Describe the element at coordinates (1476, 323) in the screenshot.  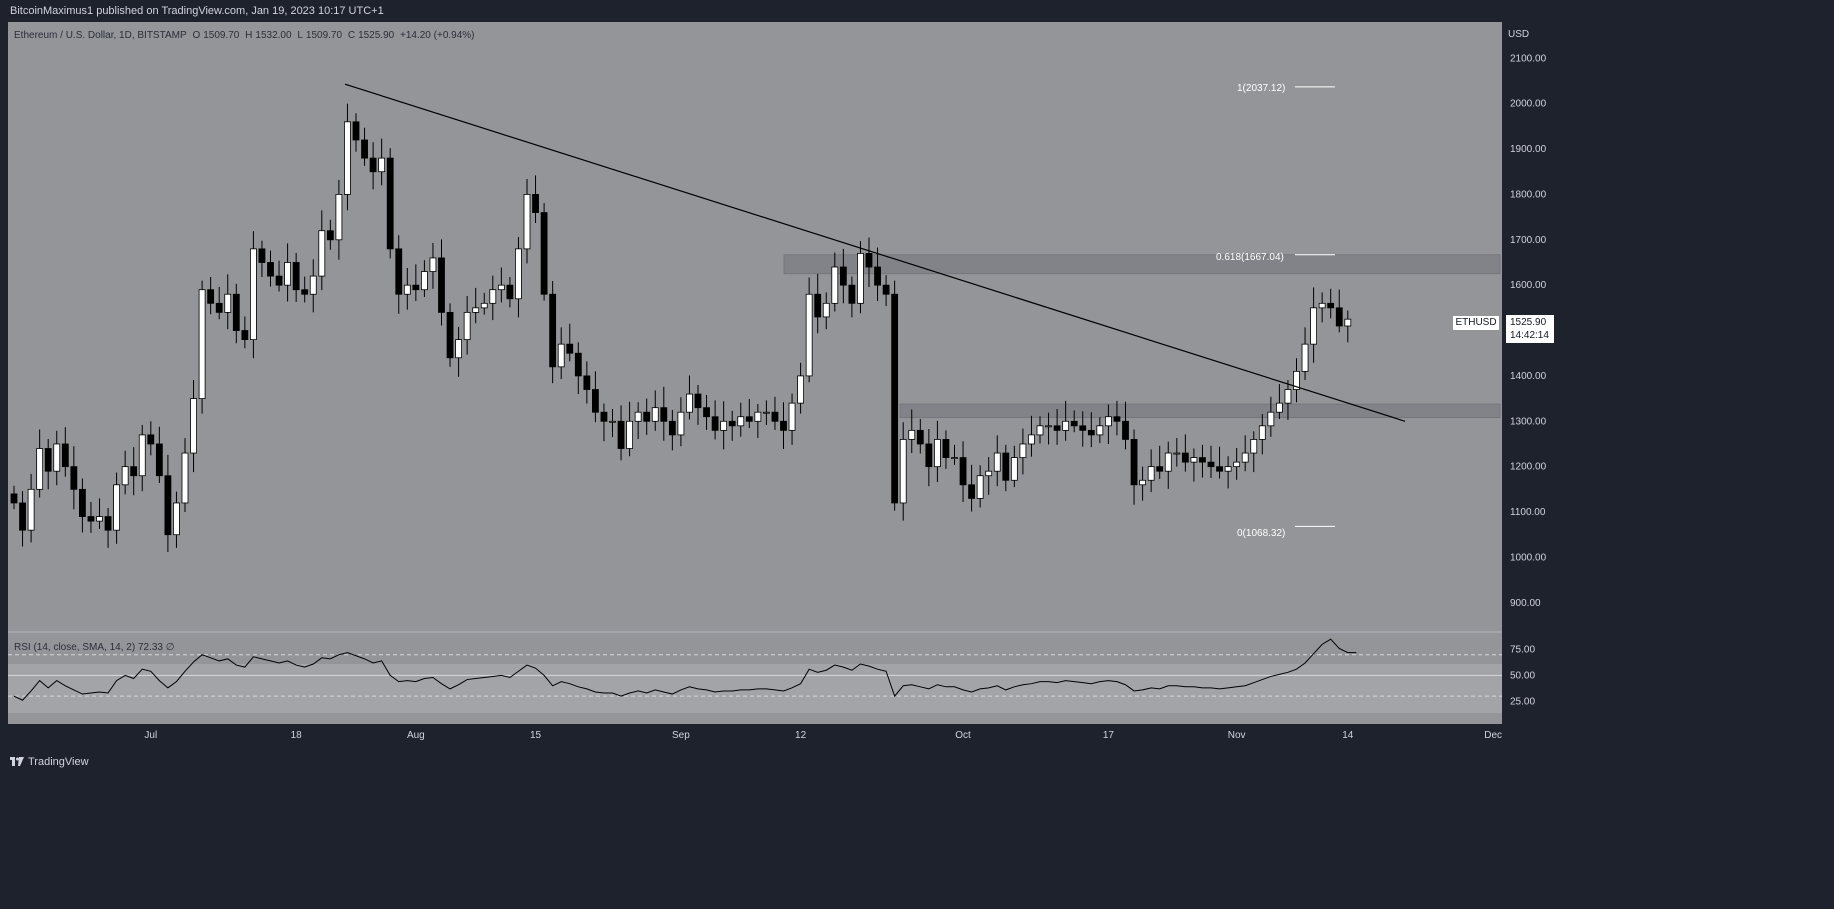
I see `symbol-tag: ETHUSD` at that location.